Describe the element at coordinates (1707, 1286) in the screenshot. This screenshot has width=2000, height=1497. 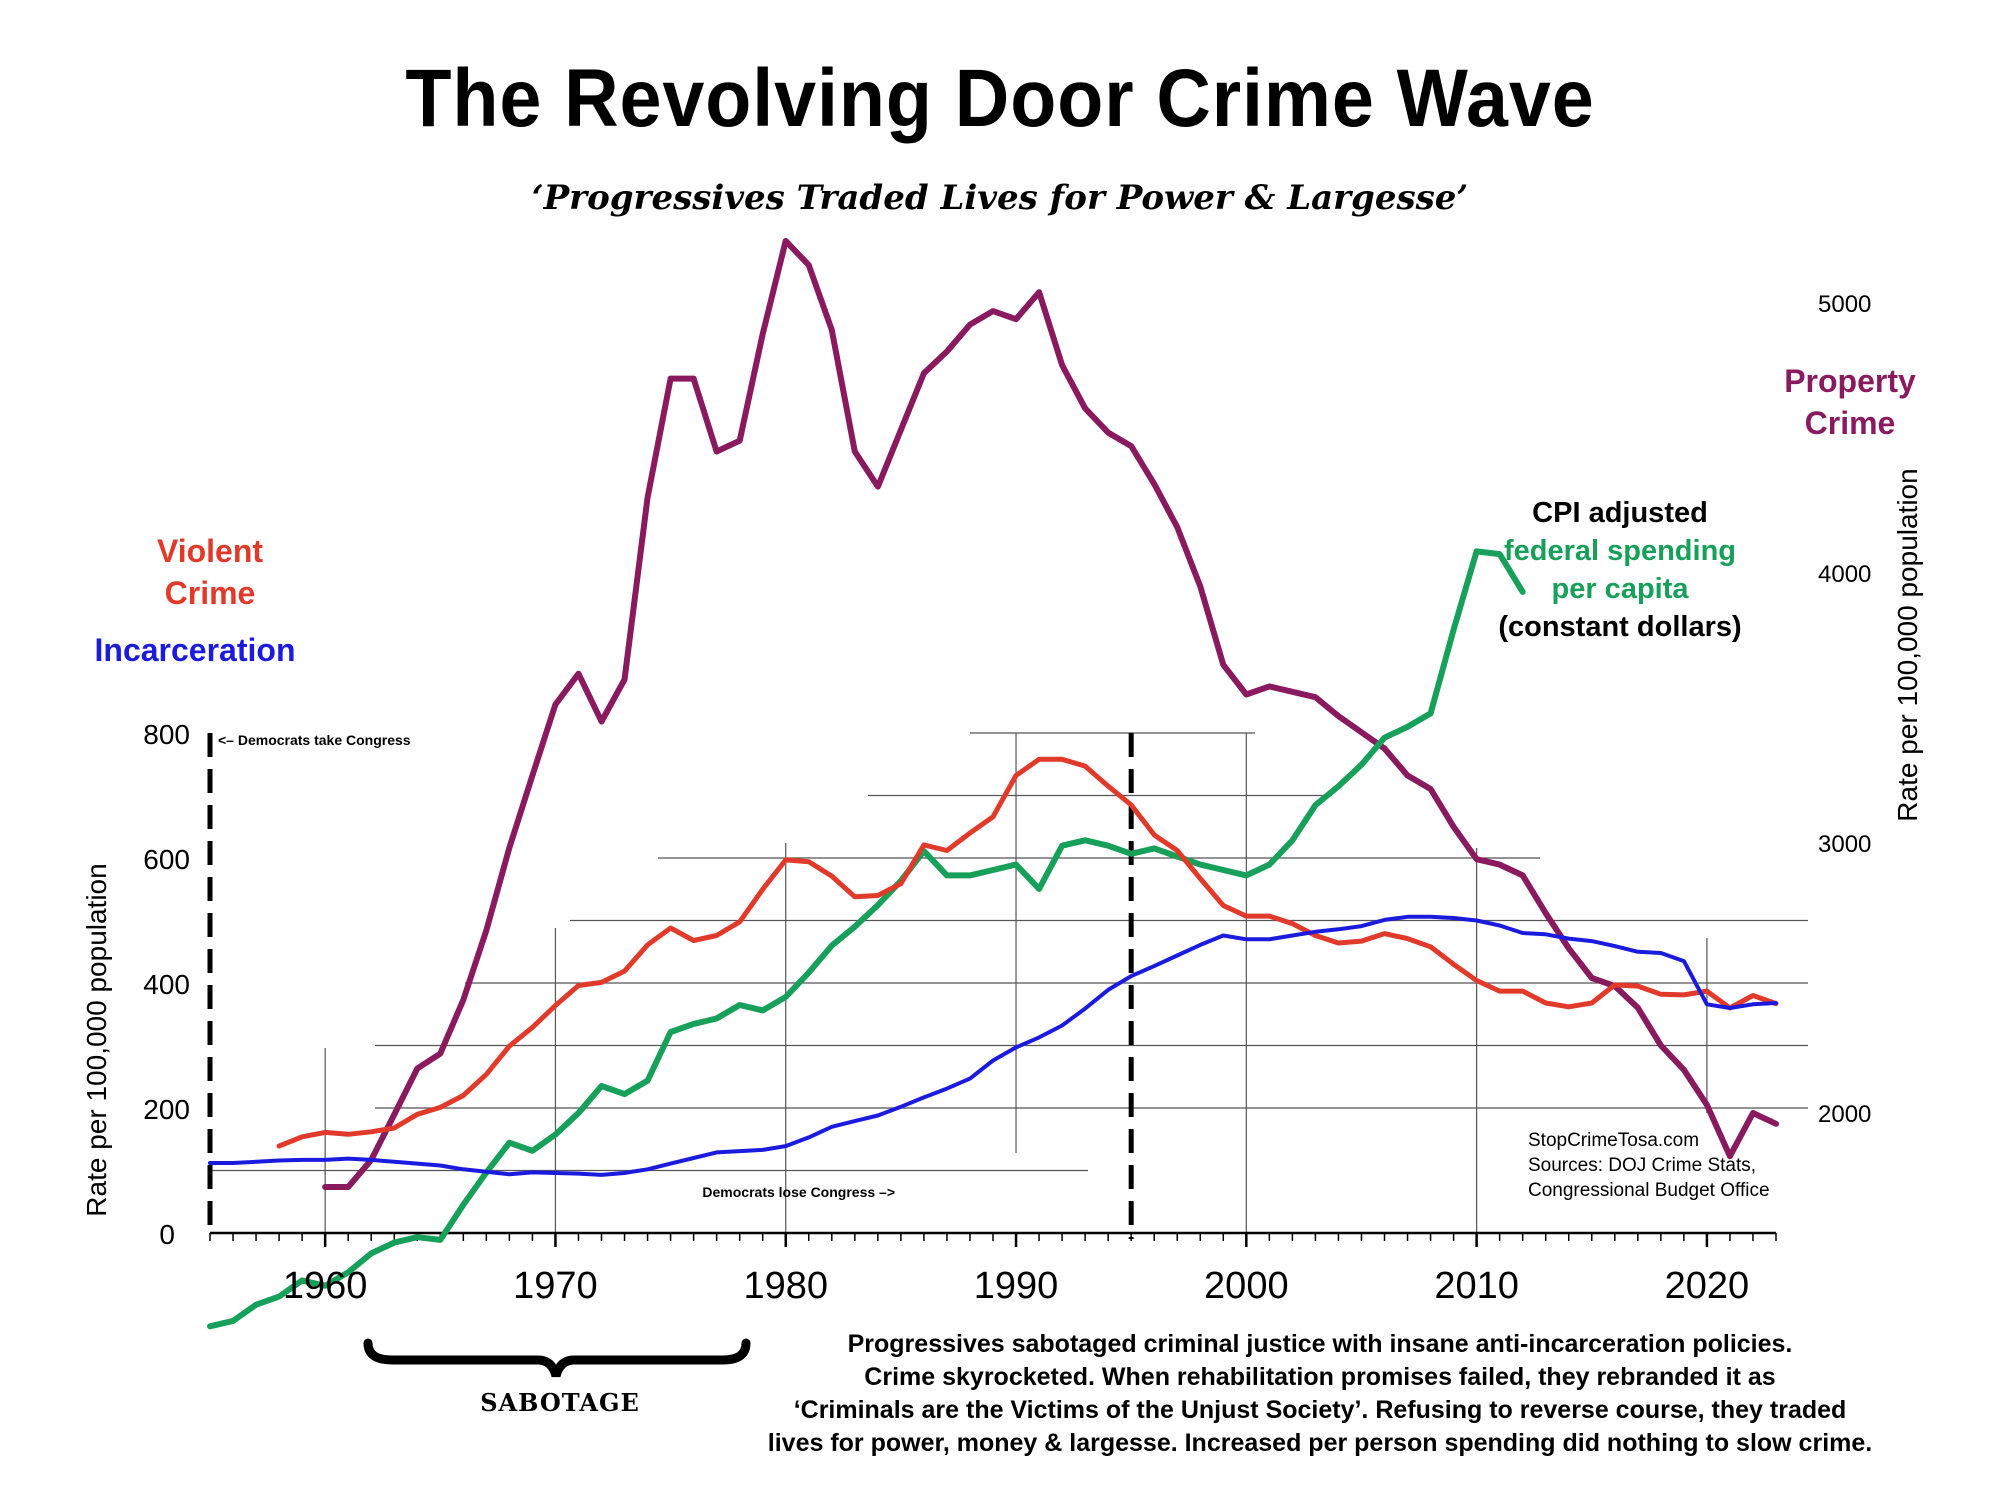
I see `x-tick-label: 2020` at that location.